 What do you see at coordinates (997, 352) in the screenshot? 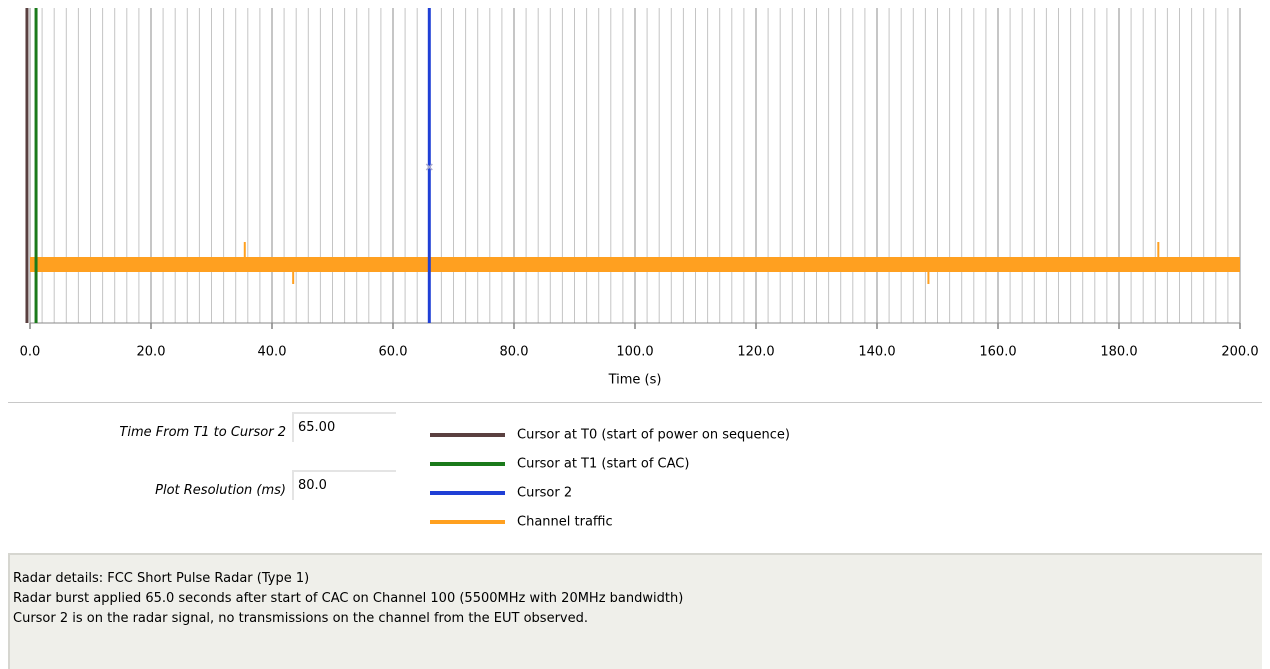
I see `x-tick-label: 160.0` at bounding box center [997, 352].